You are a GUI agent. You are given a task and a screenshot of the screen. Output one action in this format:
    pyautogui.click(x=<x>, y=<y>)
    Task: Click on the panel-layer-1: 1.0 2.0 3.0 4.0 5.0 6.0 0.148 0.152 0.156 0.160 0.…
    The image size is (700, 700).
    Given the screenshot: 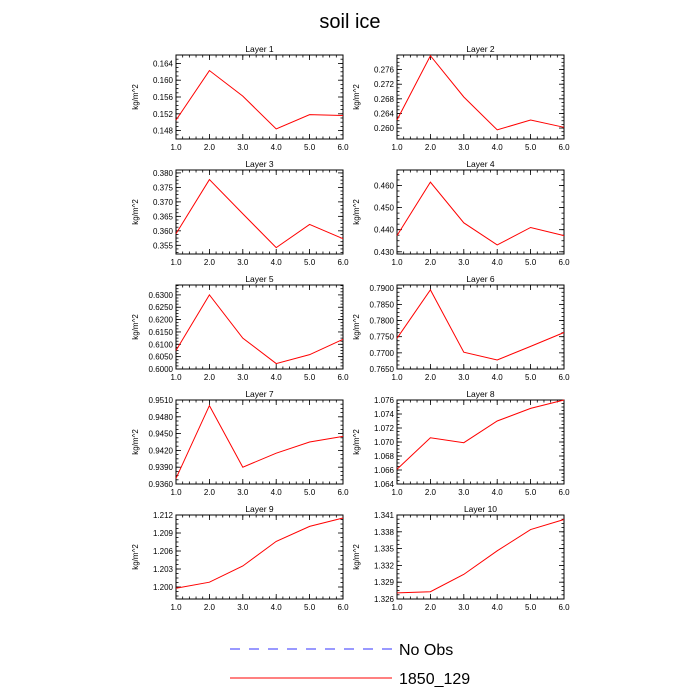 What is the action you would take?
    pyautogui.click(x=240, y=98)
    